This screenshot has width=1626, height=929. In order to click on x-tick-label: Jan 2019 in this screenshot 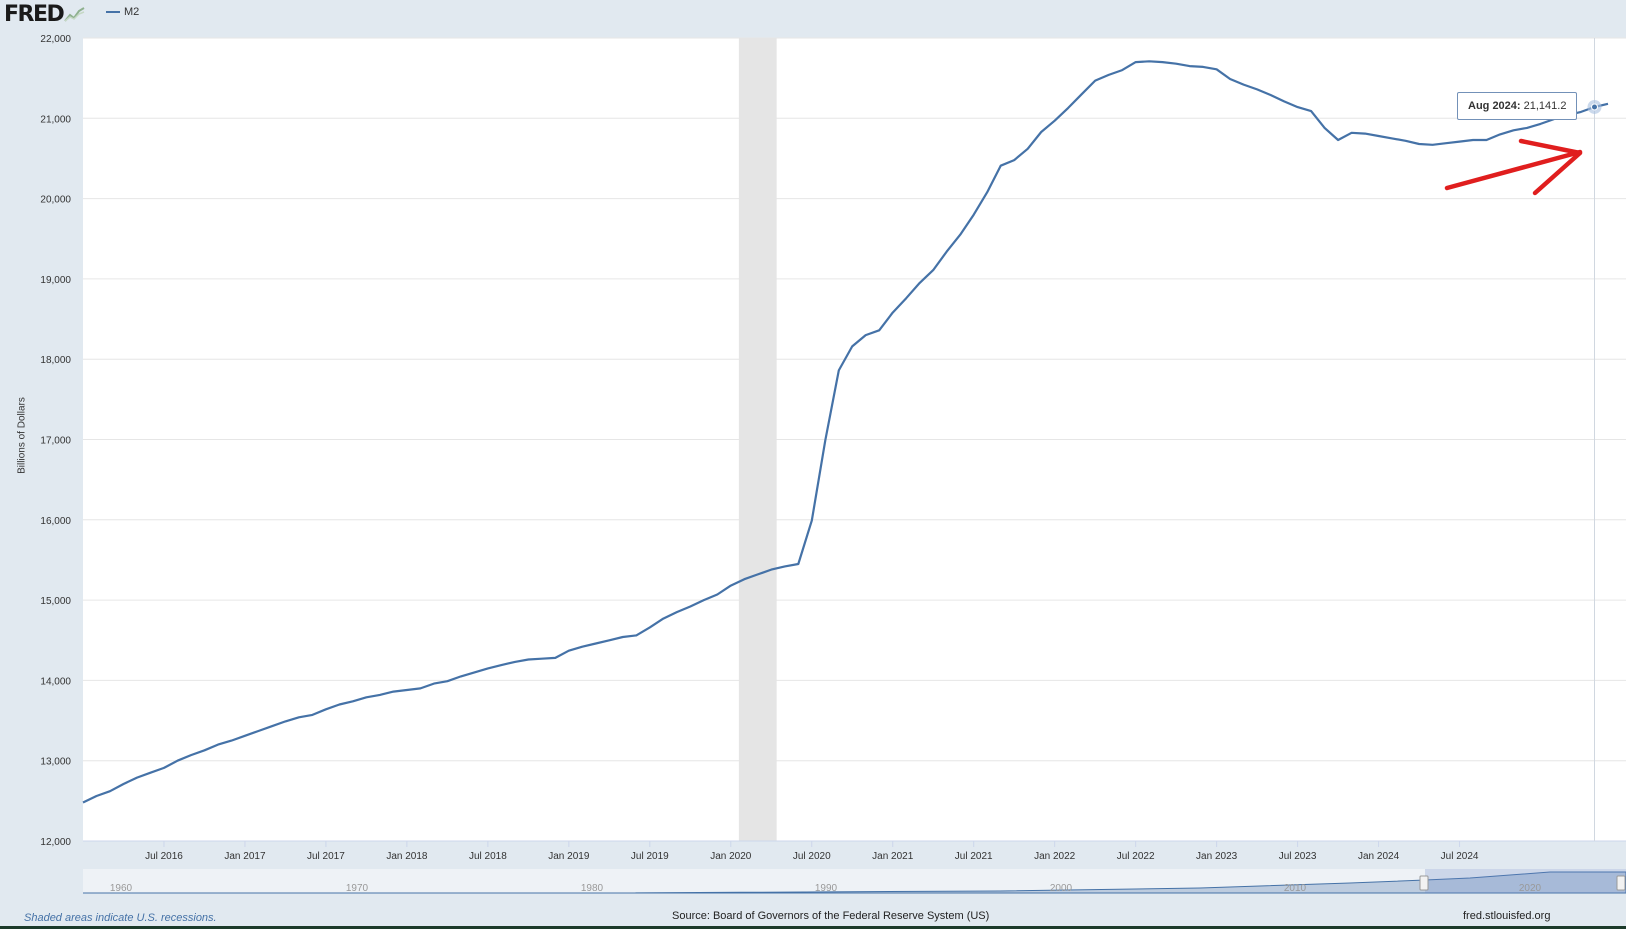, I will do `click(569, 856)`.